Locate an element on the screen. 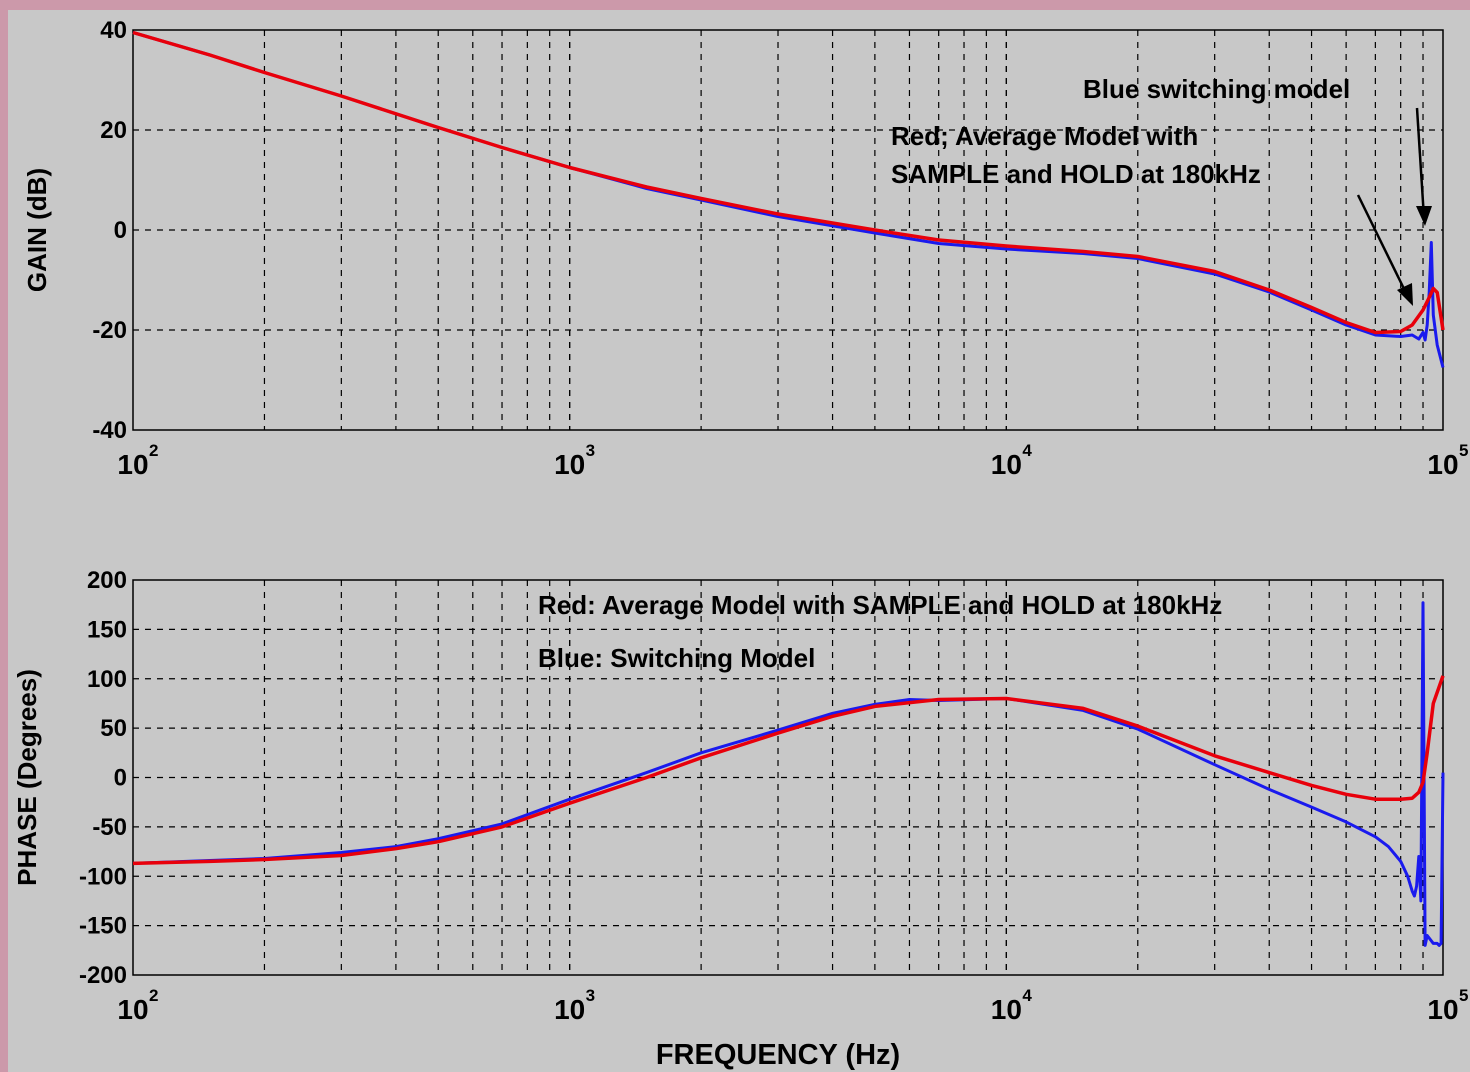 Image resolution: width=1470 pixels, height=1072 pixels. y-tick-label: 200 is located at coordinates (107, 580).